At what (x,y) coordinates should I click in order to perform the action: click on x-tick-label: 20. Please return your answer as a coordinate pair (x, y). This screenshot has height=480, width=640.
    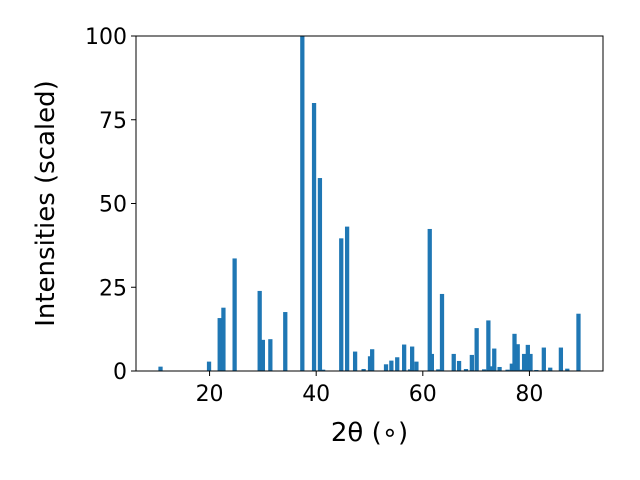
    Looking at the image, I should click on (210, 394).